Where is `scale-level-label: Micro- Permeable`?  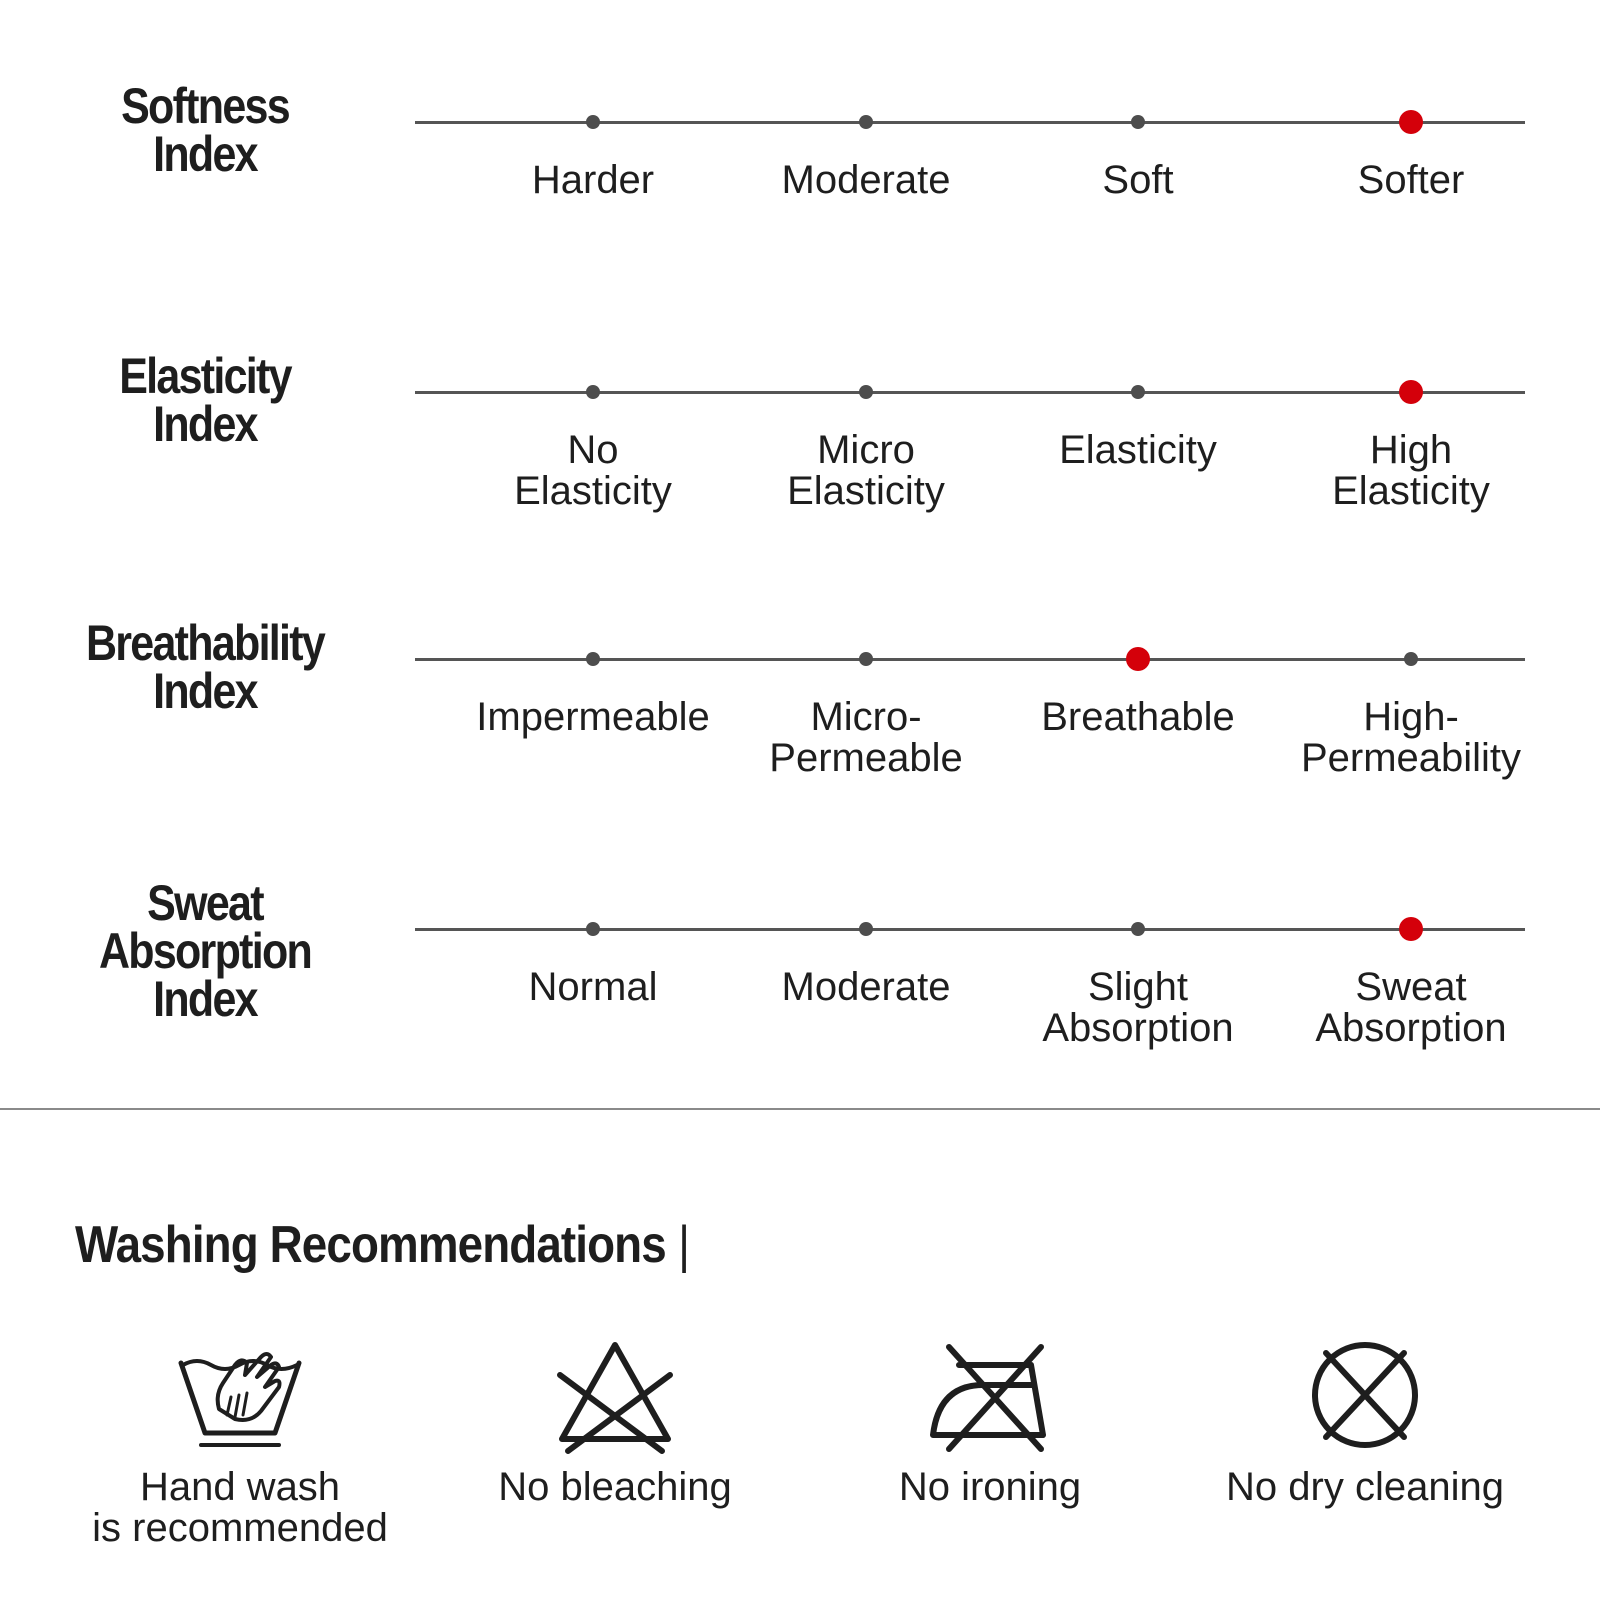 scale-level-label: Micro- Permeable is located at coordinates (866, 738).